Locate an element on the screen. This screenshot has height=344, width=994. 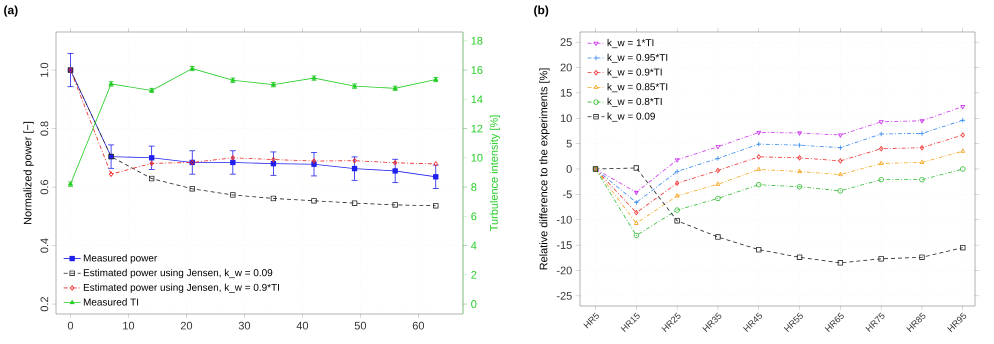
y2-tick-label: 0 is located at coordinates (473, 304).